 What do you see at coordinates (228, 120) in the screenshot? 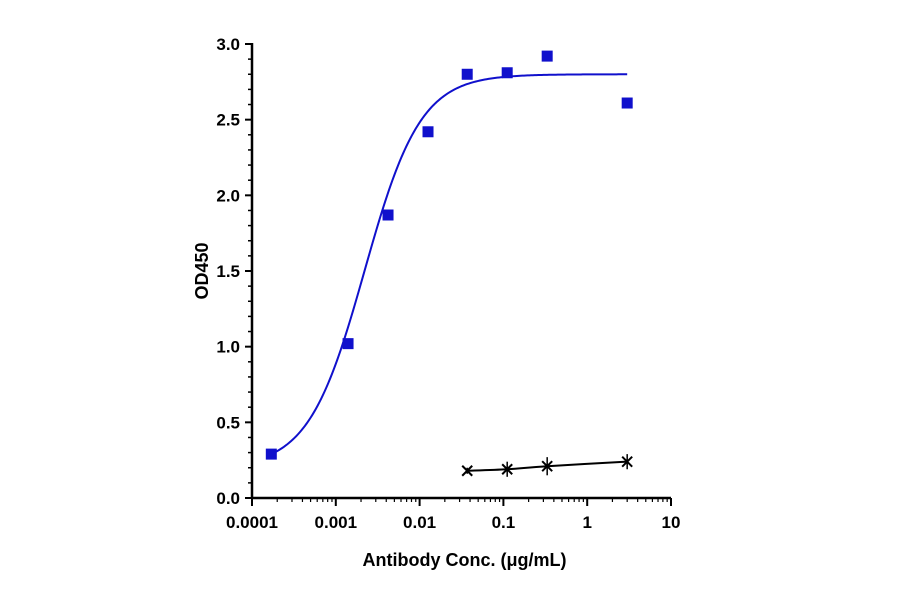
I see `y-tick-label: 2.5` at bounding box center [228, 120].